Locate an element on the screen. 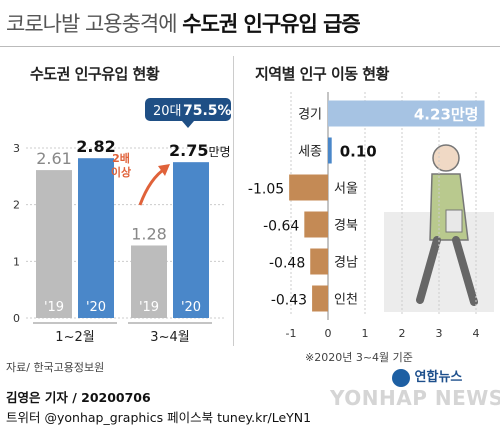  person-book-icon is located at coordinates (454, 221).